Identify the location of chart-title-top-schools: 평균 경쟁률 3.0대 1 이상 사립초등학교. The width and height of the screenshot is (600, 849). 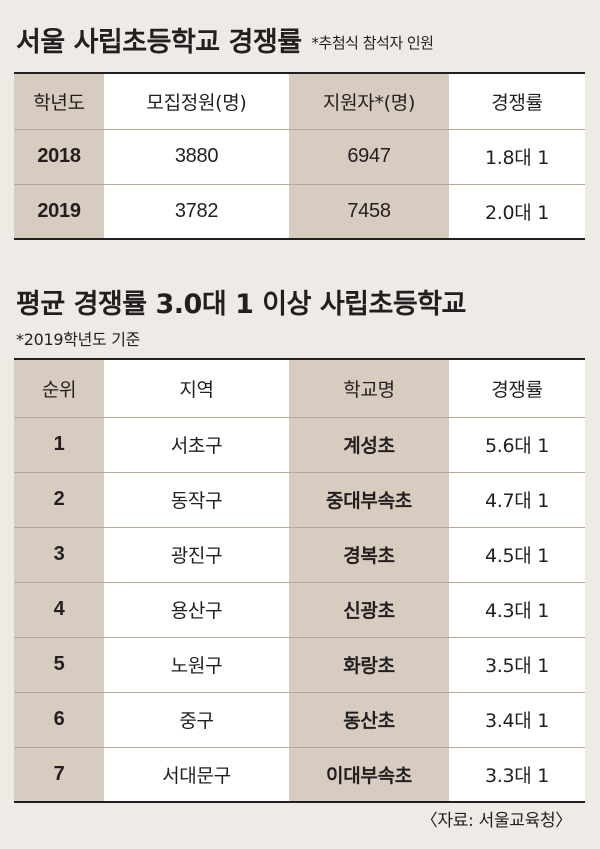
(241, 304).